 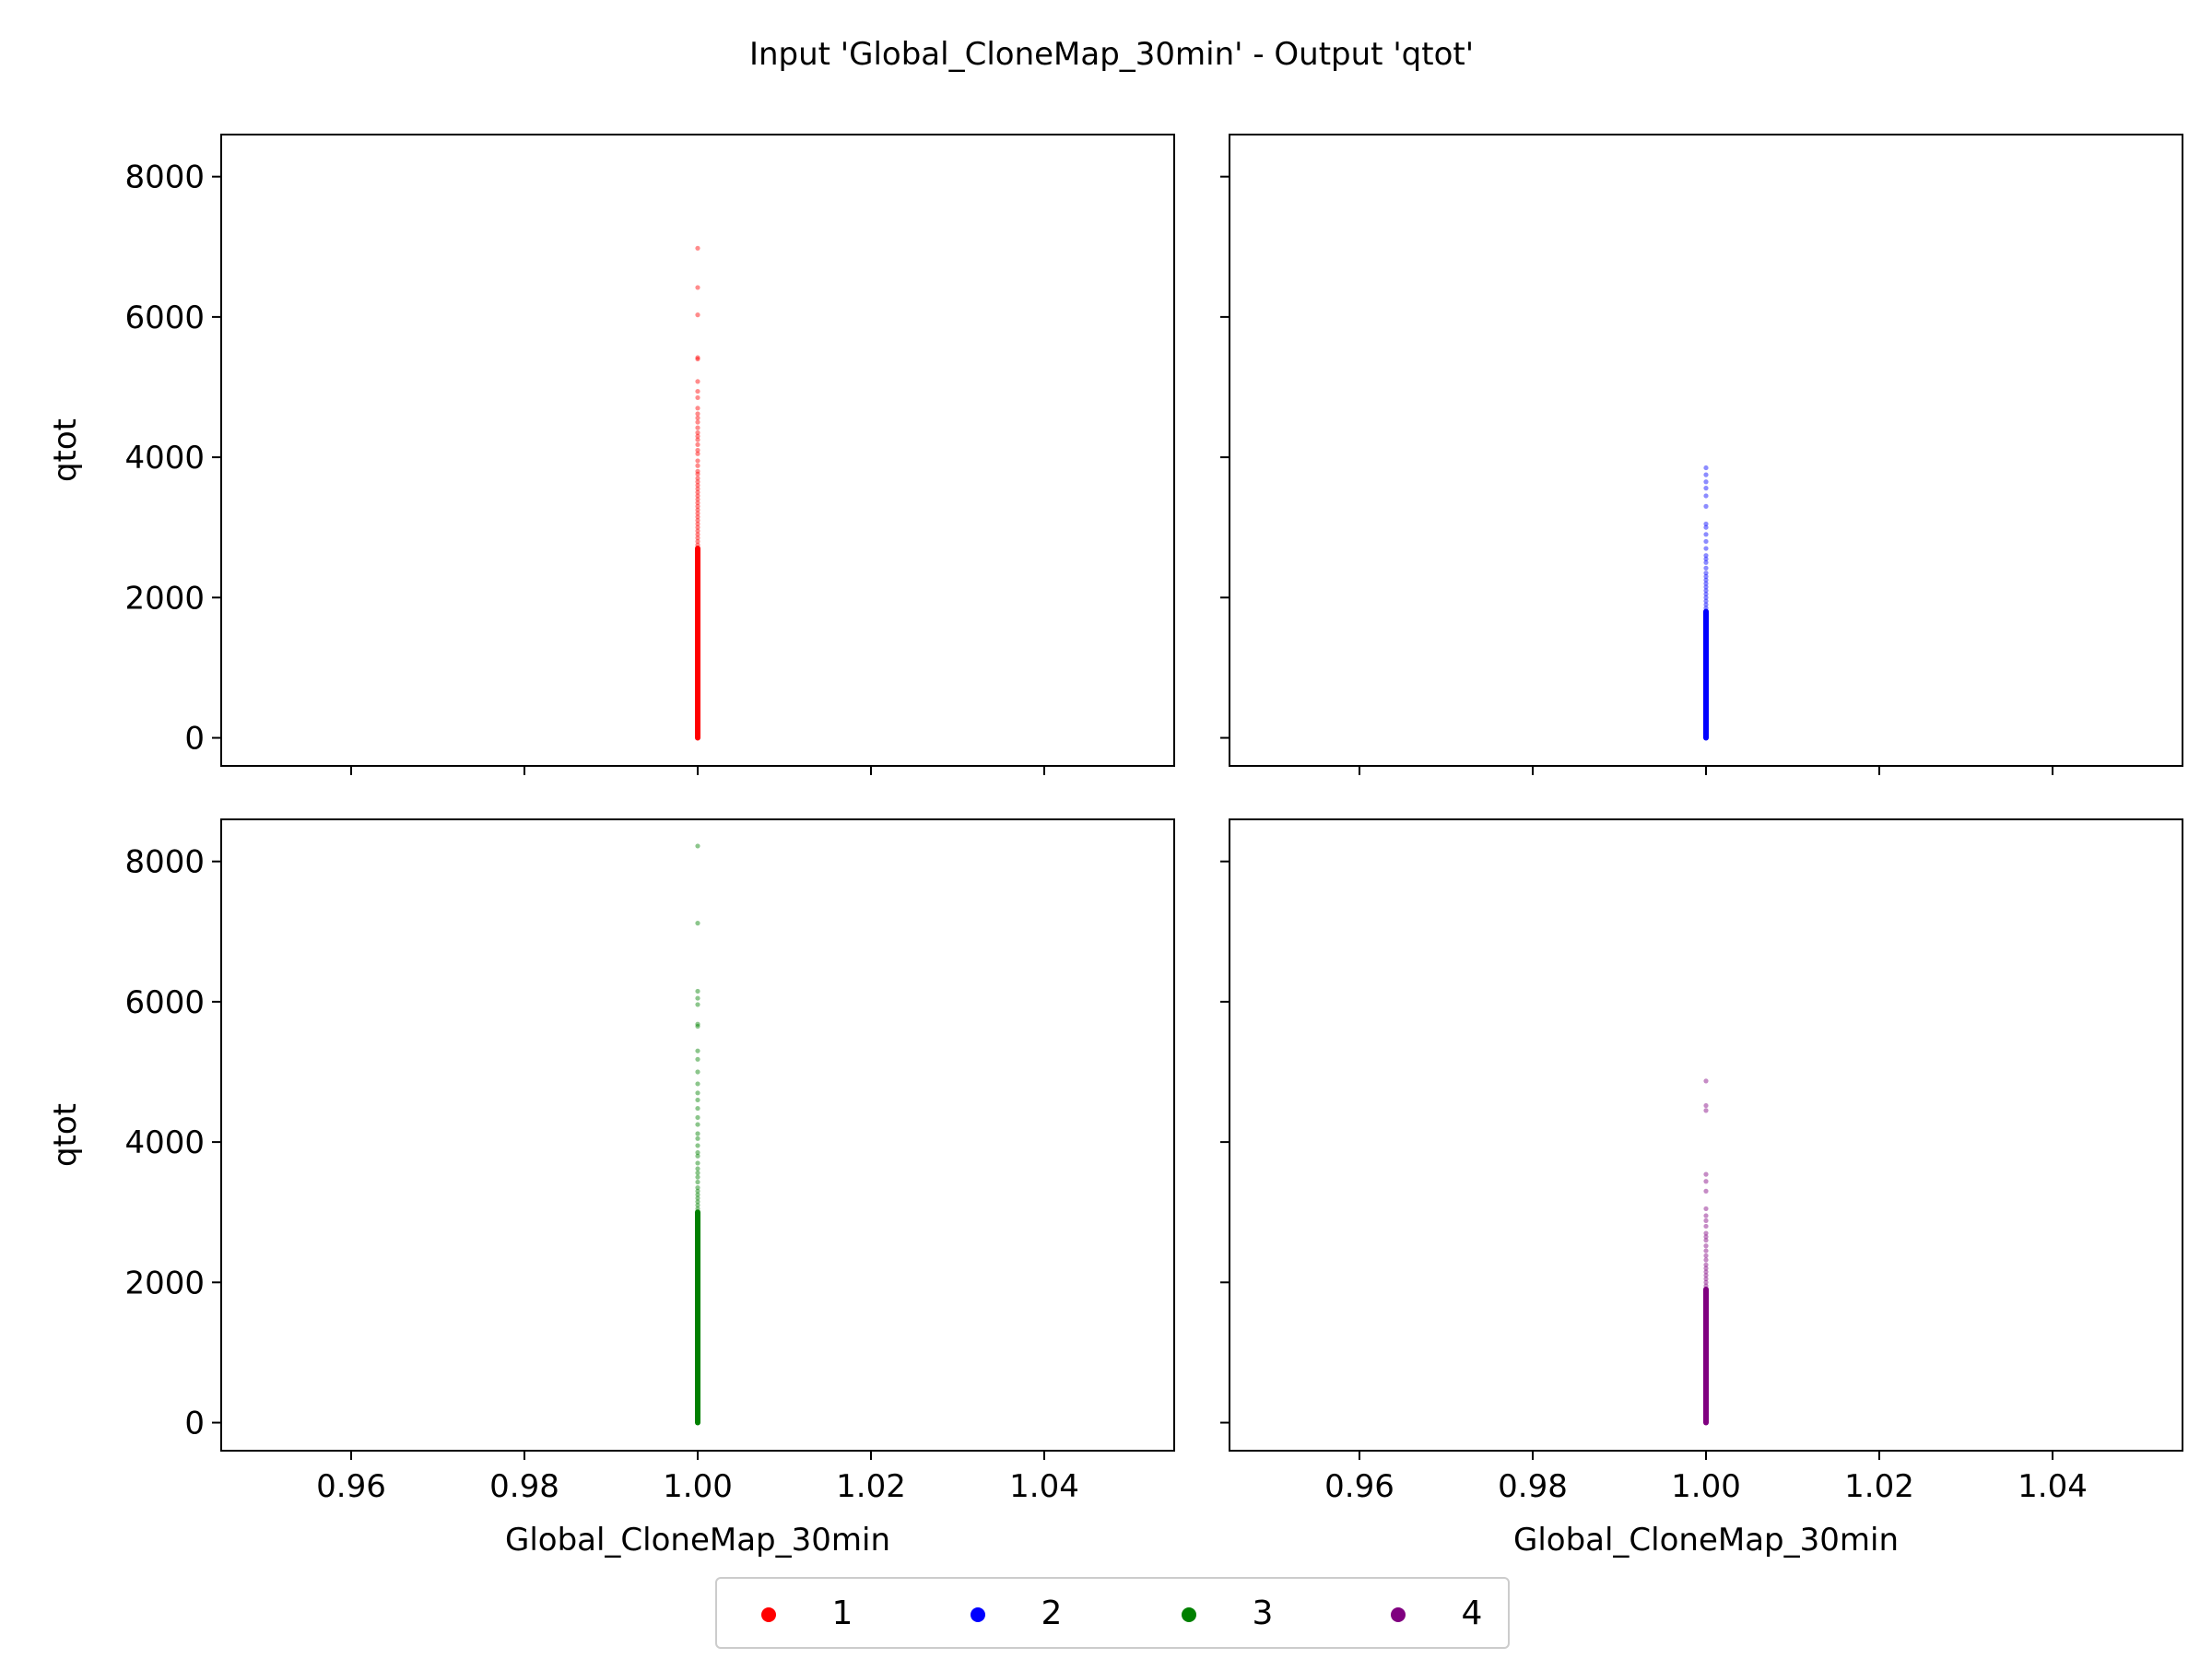 I want to click on legend: 1 2 3 4, so click(x=1112, y=1613).